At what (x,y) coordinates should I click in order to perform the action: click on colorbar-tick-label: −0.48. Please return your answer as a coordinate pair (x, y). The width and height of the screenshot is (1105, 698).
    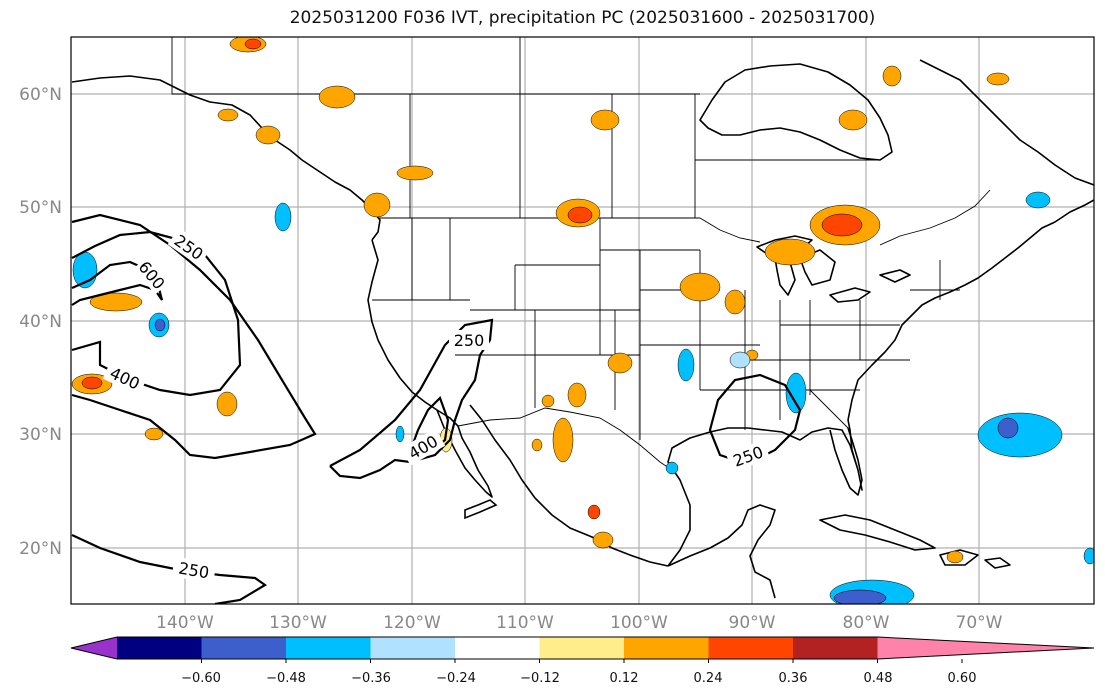
    Looking at the image, I should click on (286, 678).